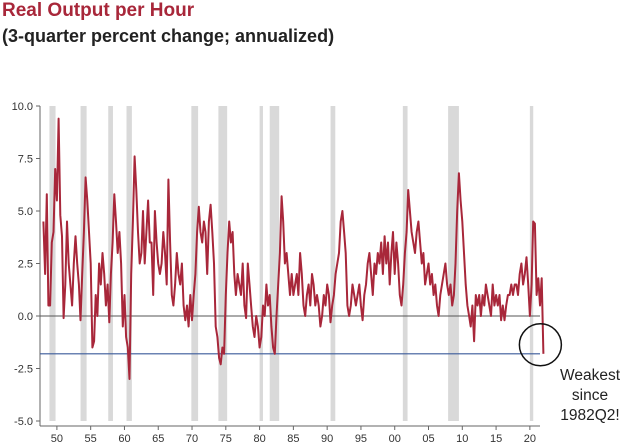 The height and width of the screenshot is (448, 630). I want to click on x-tick-label: 90, so click(327, 439).